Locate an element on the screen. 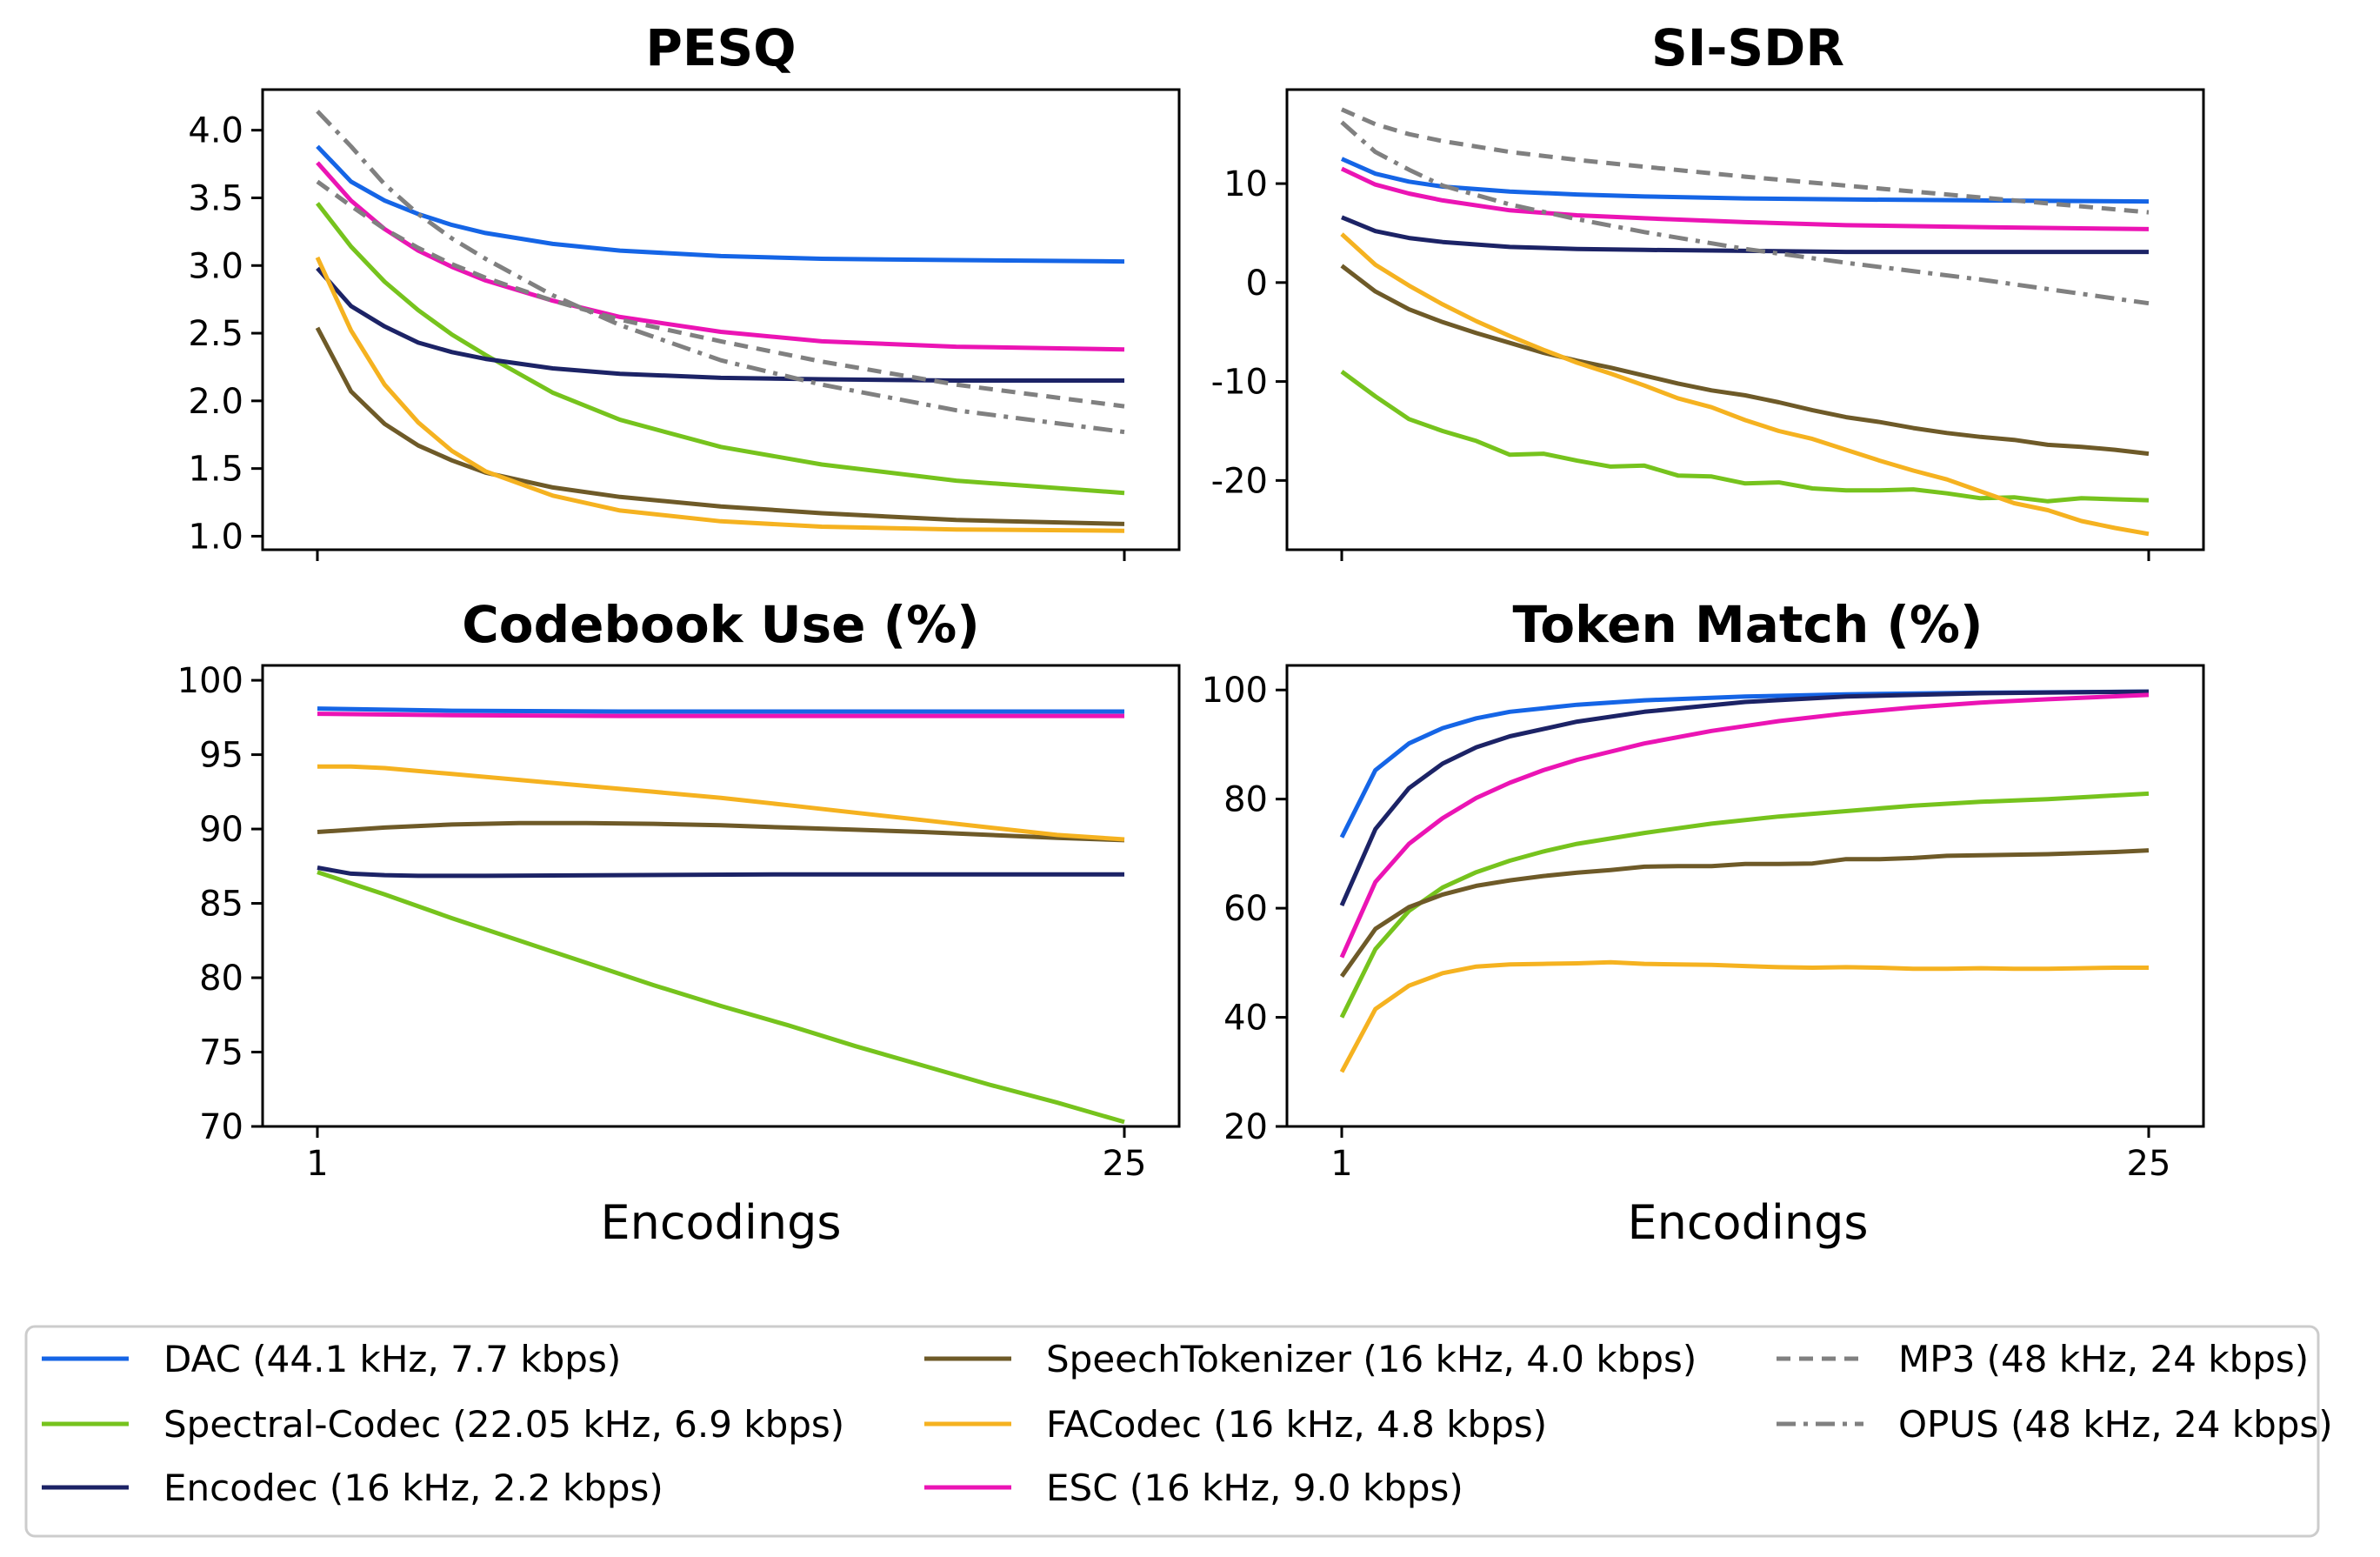 Image resolution: width=2380 pixels, height=1557 pixels. series-line-esc-codebook-use is located at coordinates (720, 715).